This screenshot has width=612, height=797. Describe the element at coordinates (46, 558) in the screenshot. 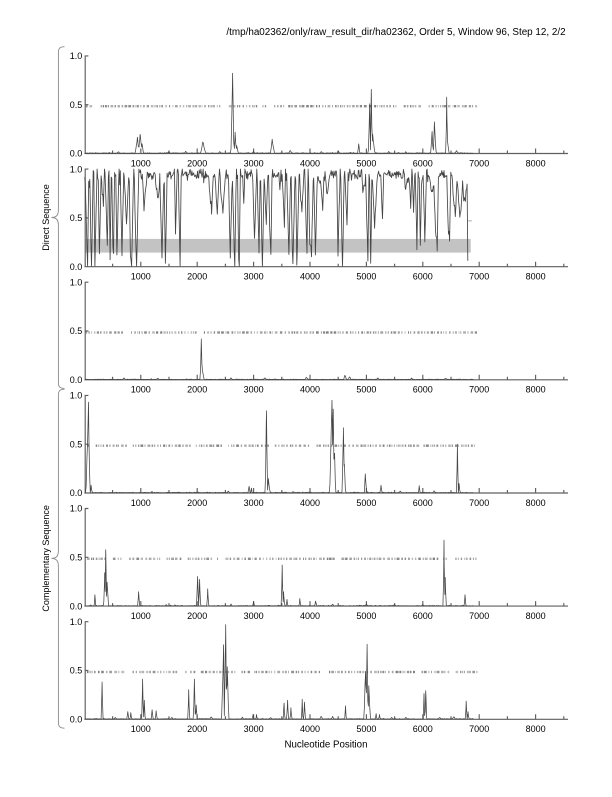

I see `svg-text: Complementary Sequence` at that location.